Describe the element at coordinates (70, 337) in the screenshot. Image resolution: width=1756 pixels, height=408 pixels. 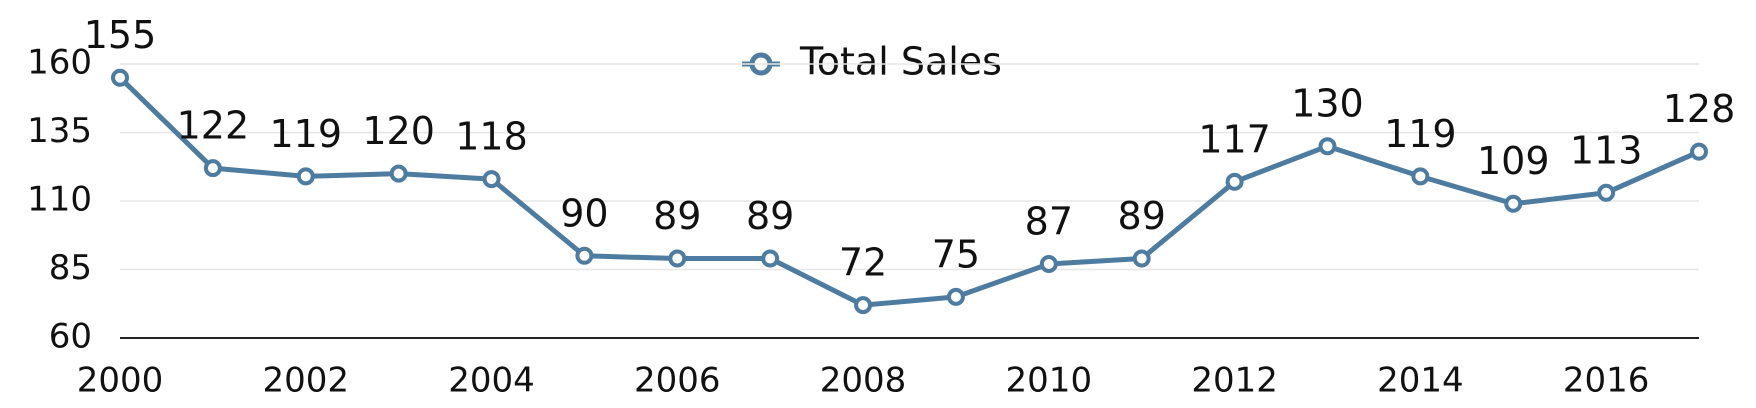
I see `y-tick-label: 60` at that location.